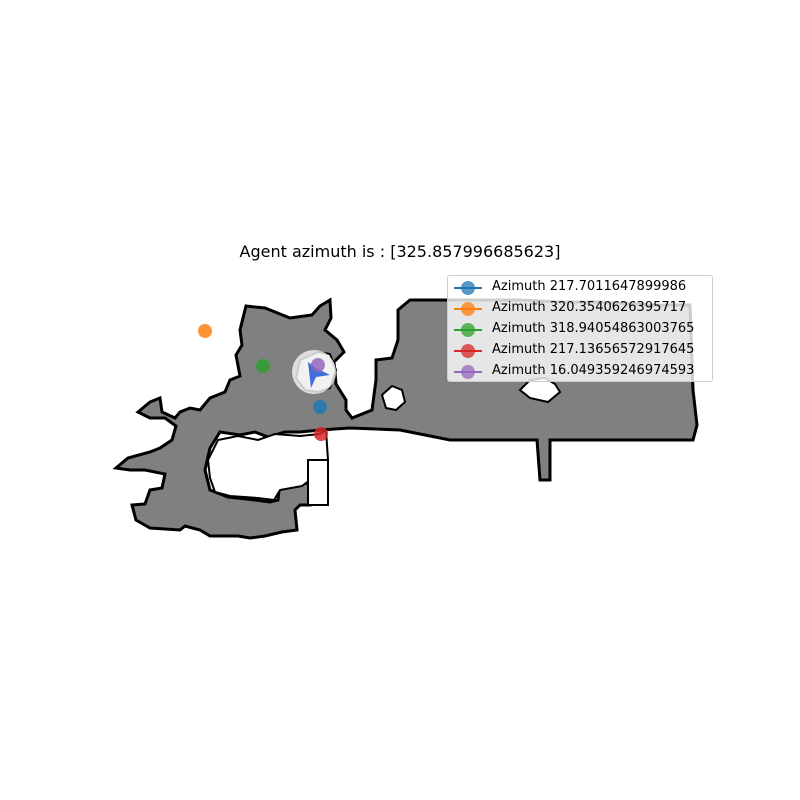 The width and height of the screenshot is (800, 800). Describe the element at coordinates (593, 370) in the screenshot. I see `legend-label: Azimuth 16.049359246974593` at that location.